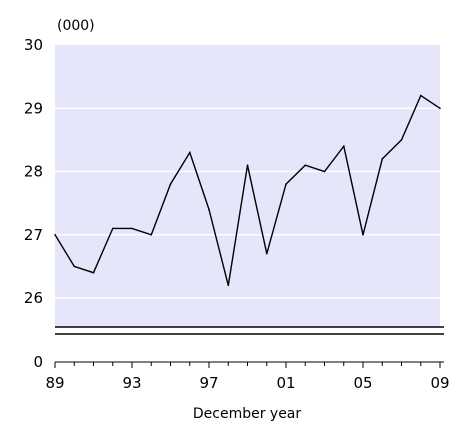 The image size is (450, 427). What do you see at coordinates (76, 26) in the screenshot?
I see `unit-label: (000)` at bounding box center [76, 26].